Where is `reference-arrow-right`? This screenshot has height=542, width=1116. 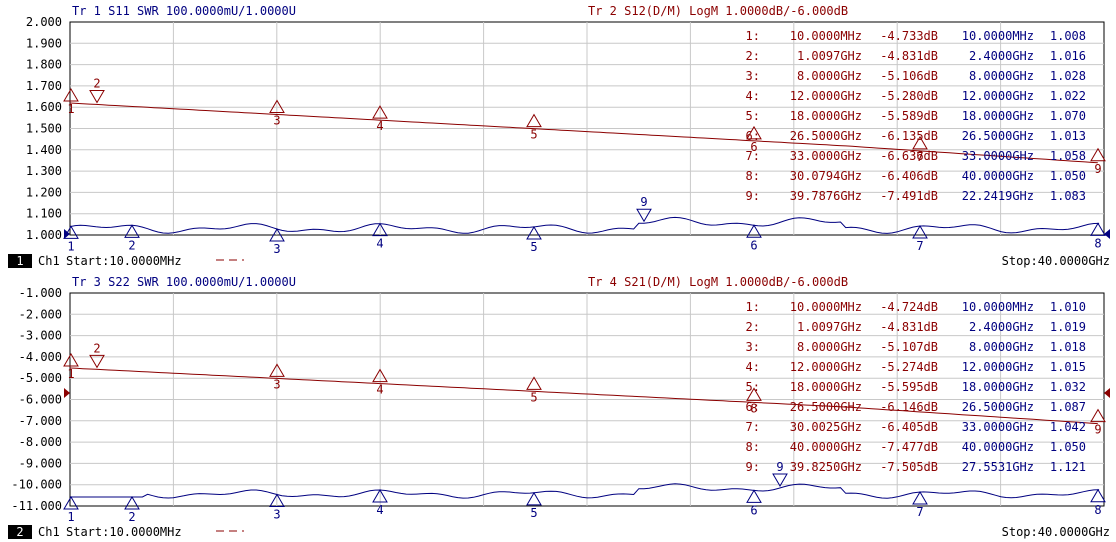 reference-arrow-right is located at coordinates (1107, 393).